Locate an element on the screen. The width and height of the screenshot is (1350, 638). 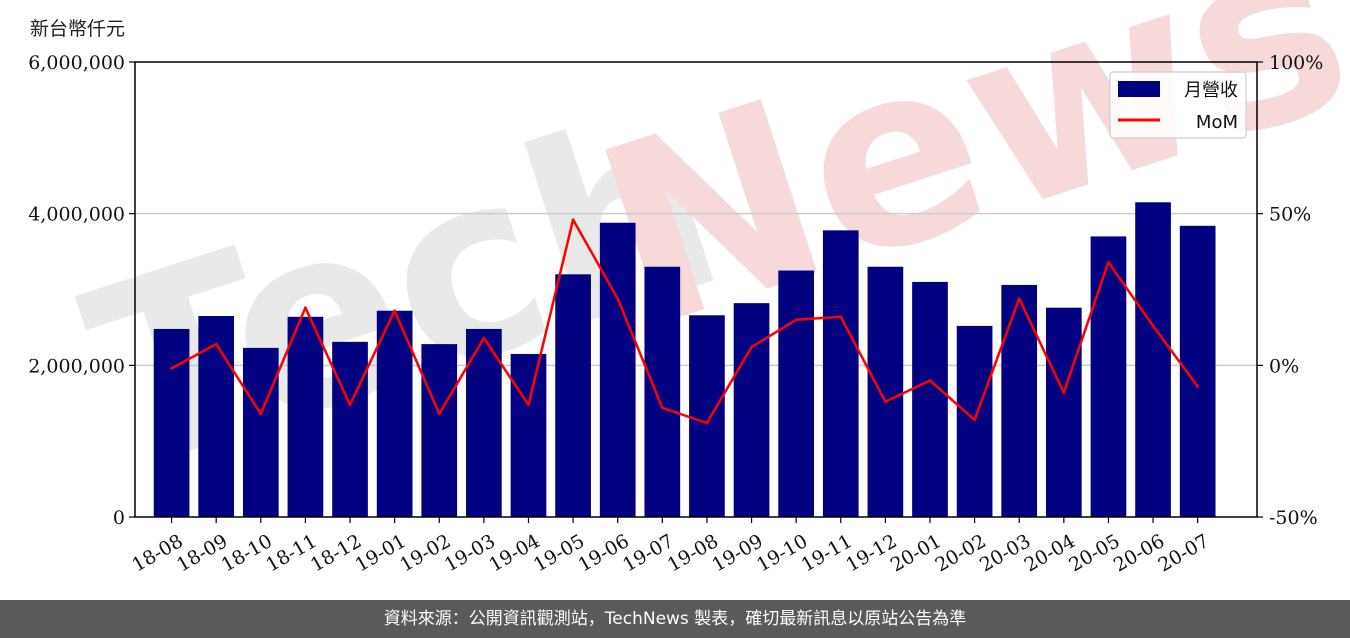
y-left-tick-label: 2,000,000 is located at coordinates (76, 366).